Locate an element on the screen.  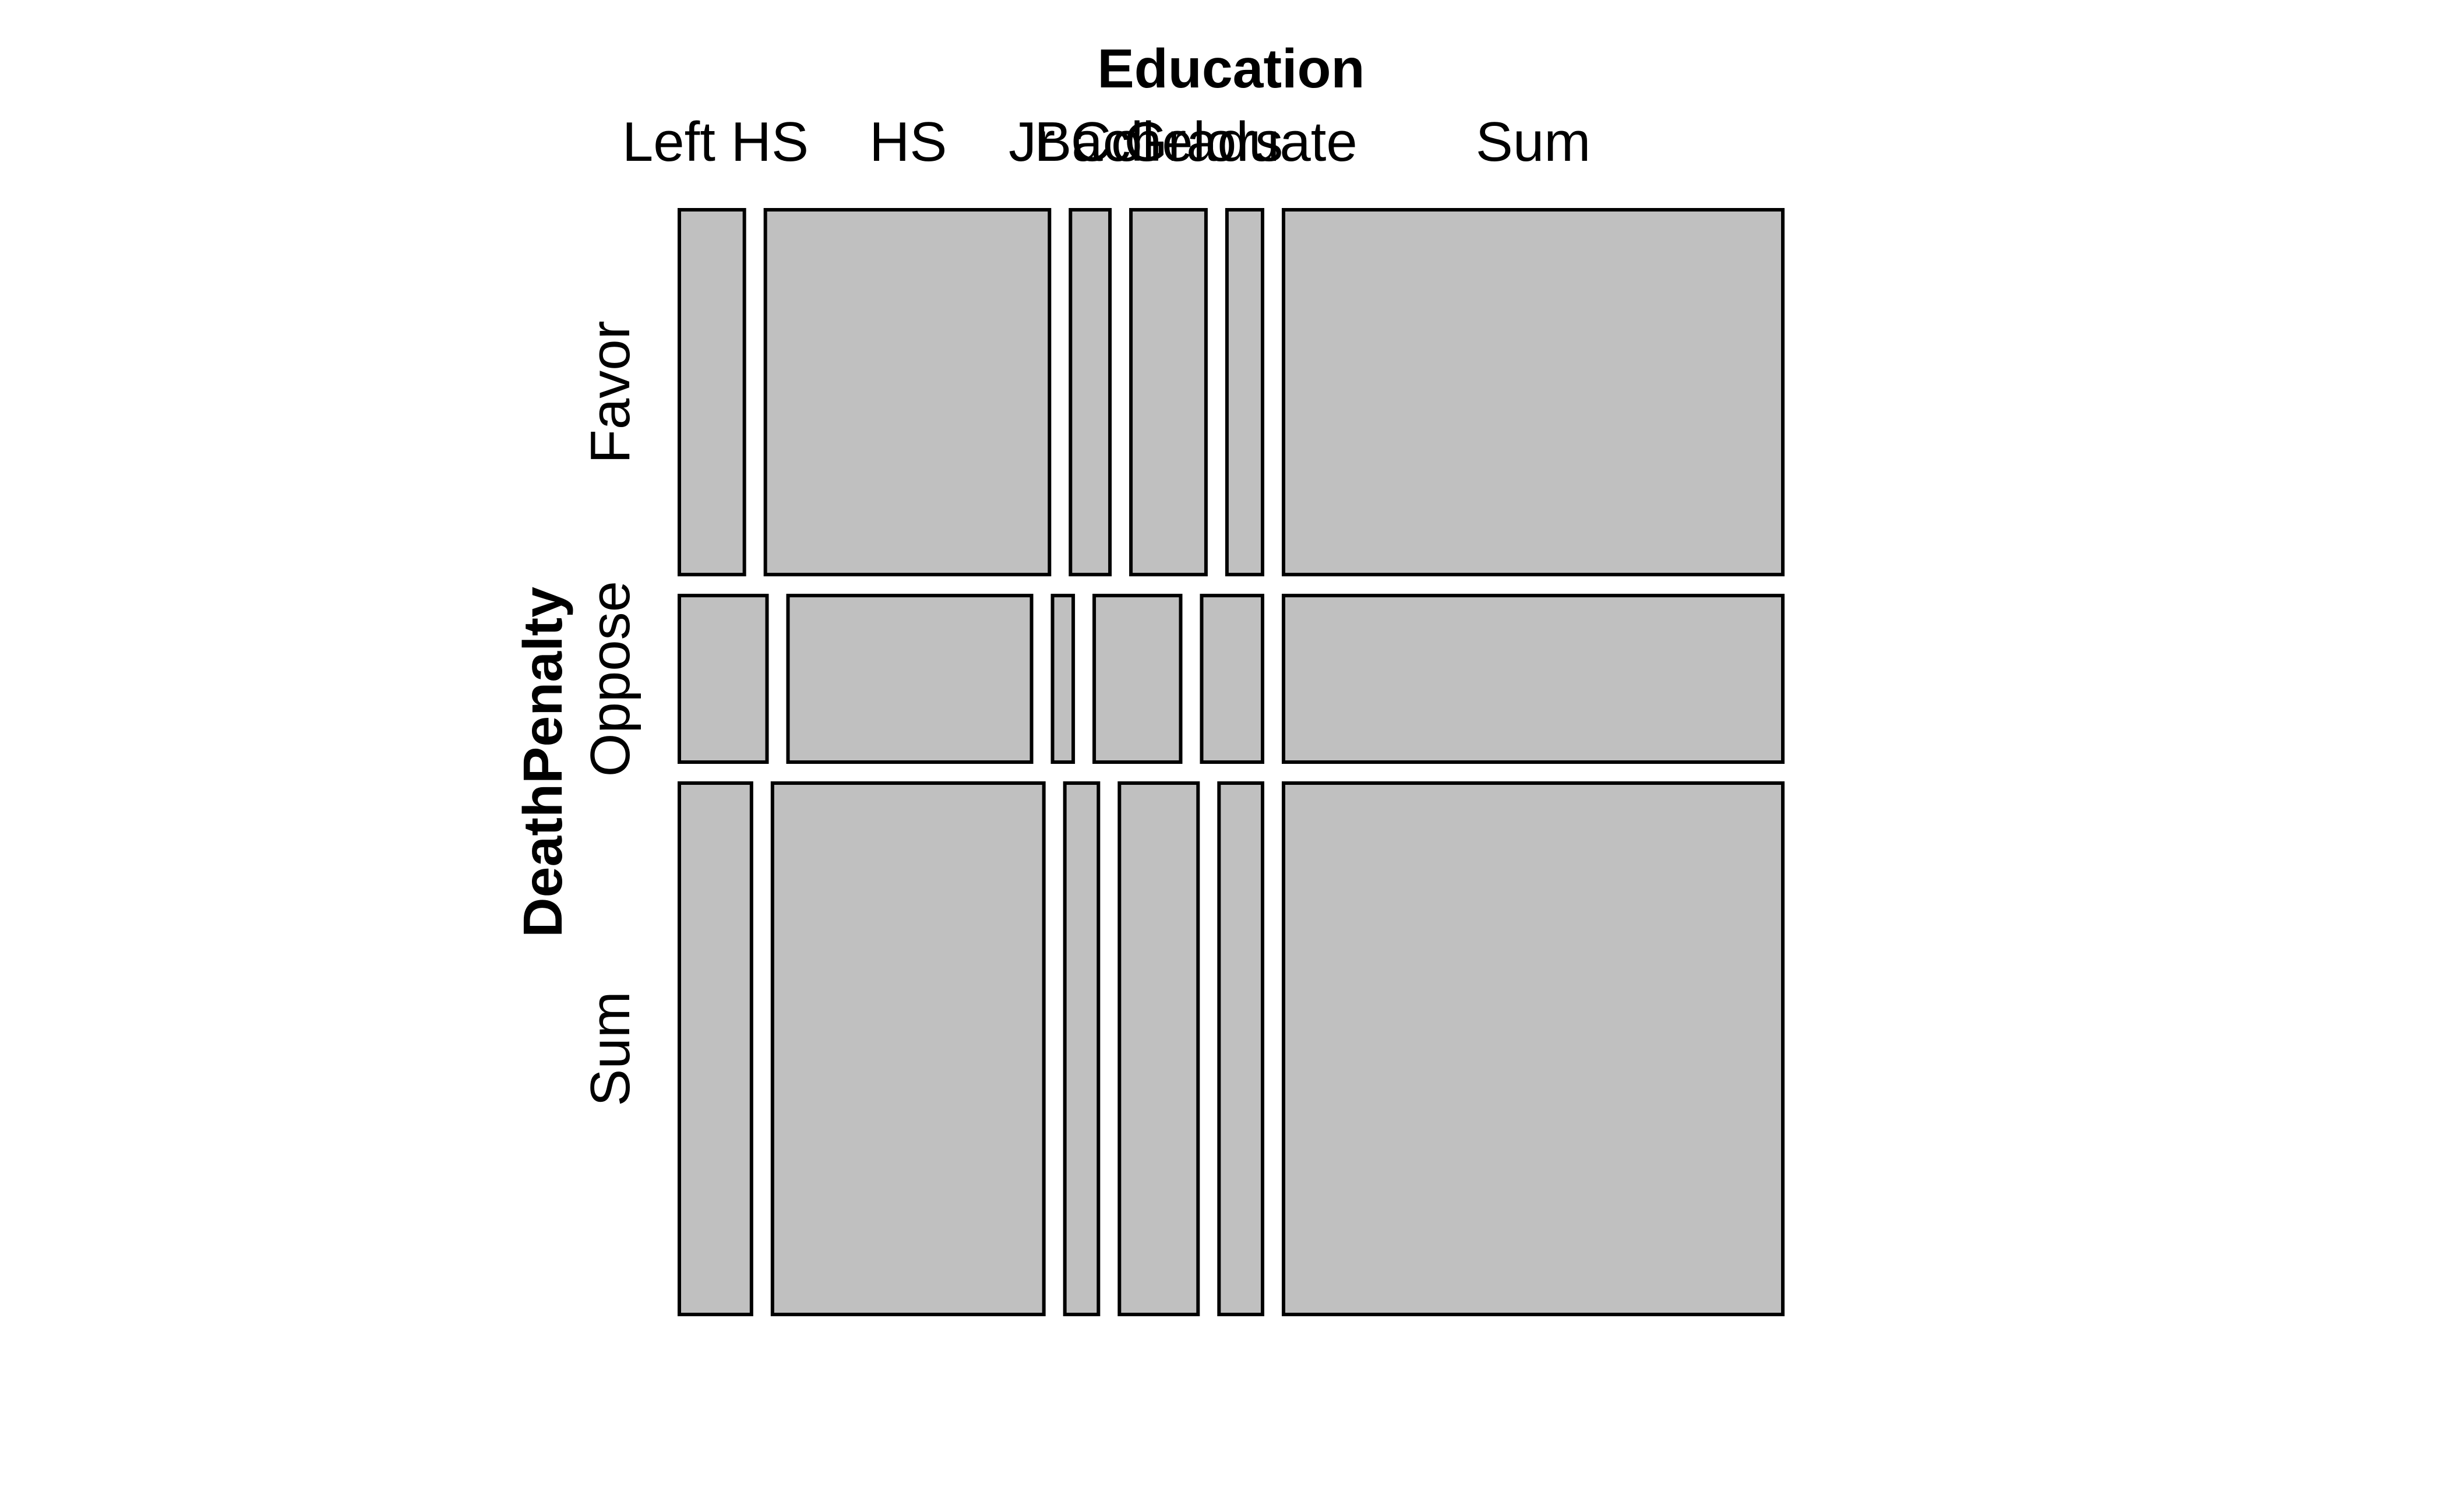
column-label: Bachelors is located at coordinates (1158, 142).